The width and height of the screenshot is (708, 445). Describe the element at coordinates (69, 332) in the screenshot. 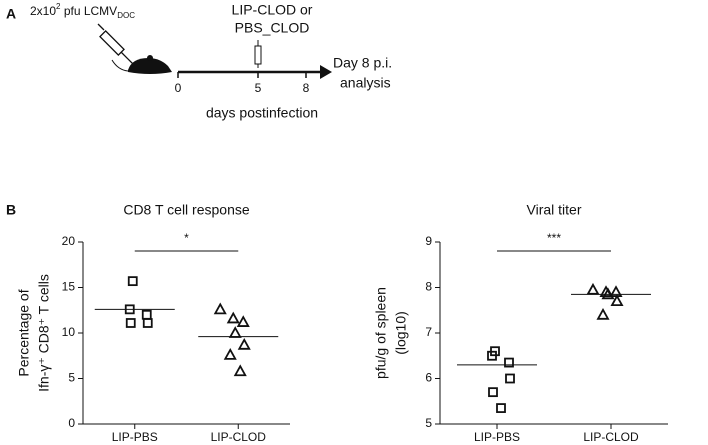

I see `y-tick-label: 10` at that location.